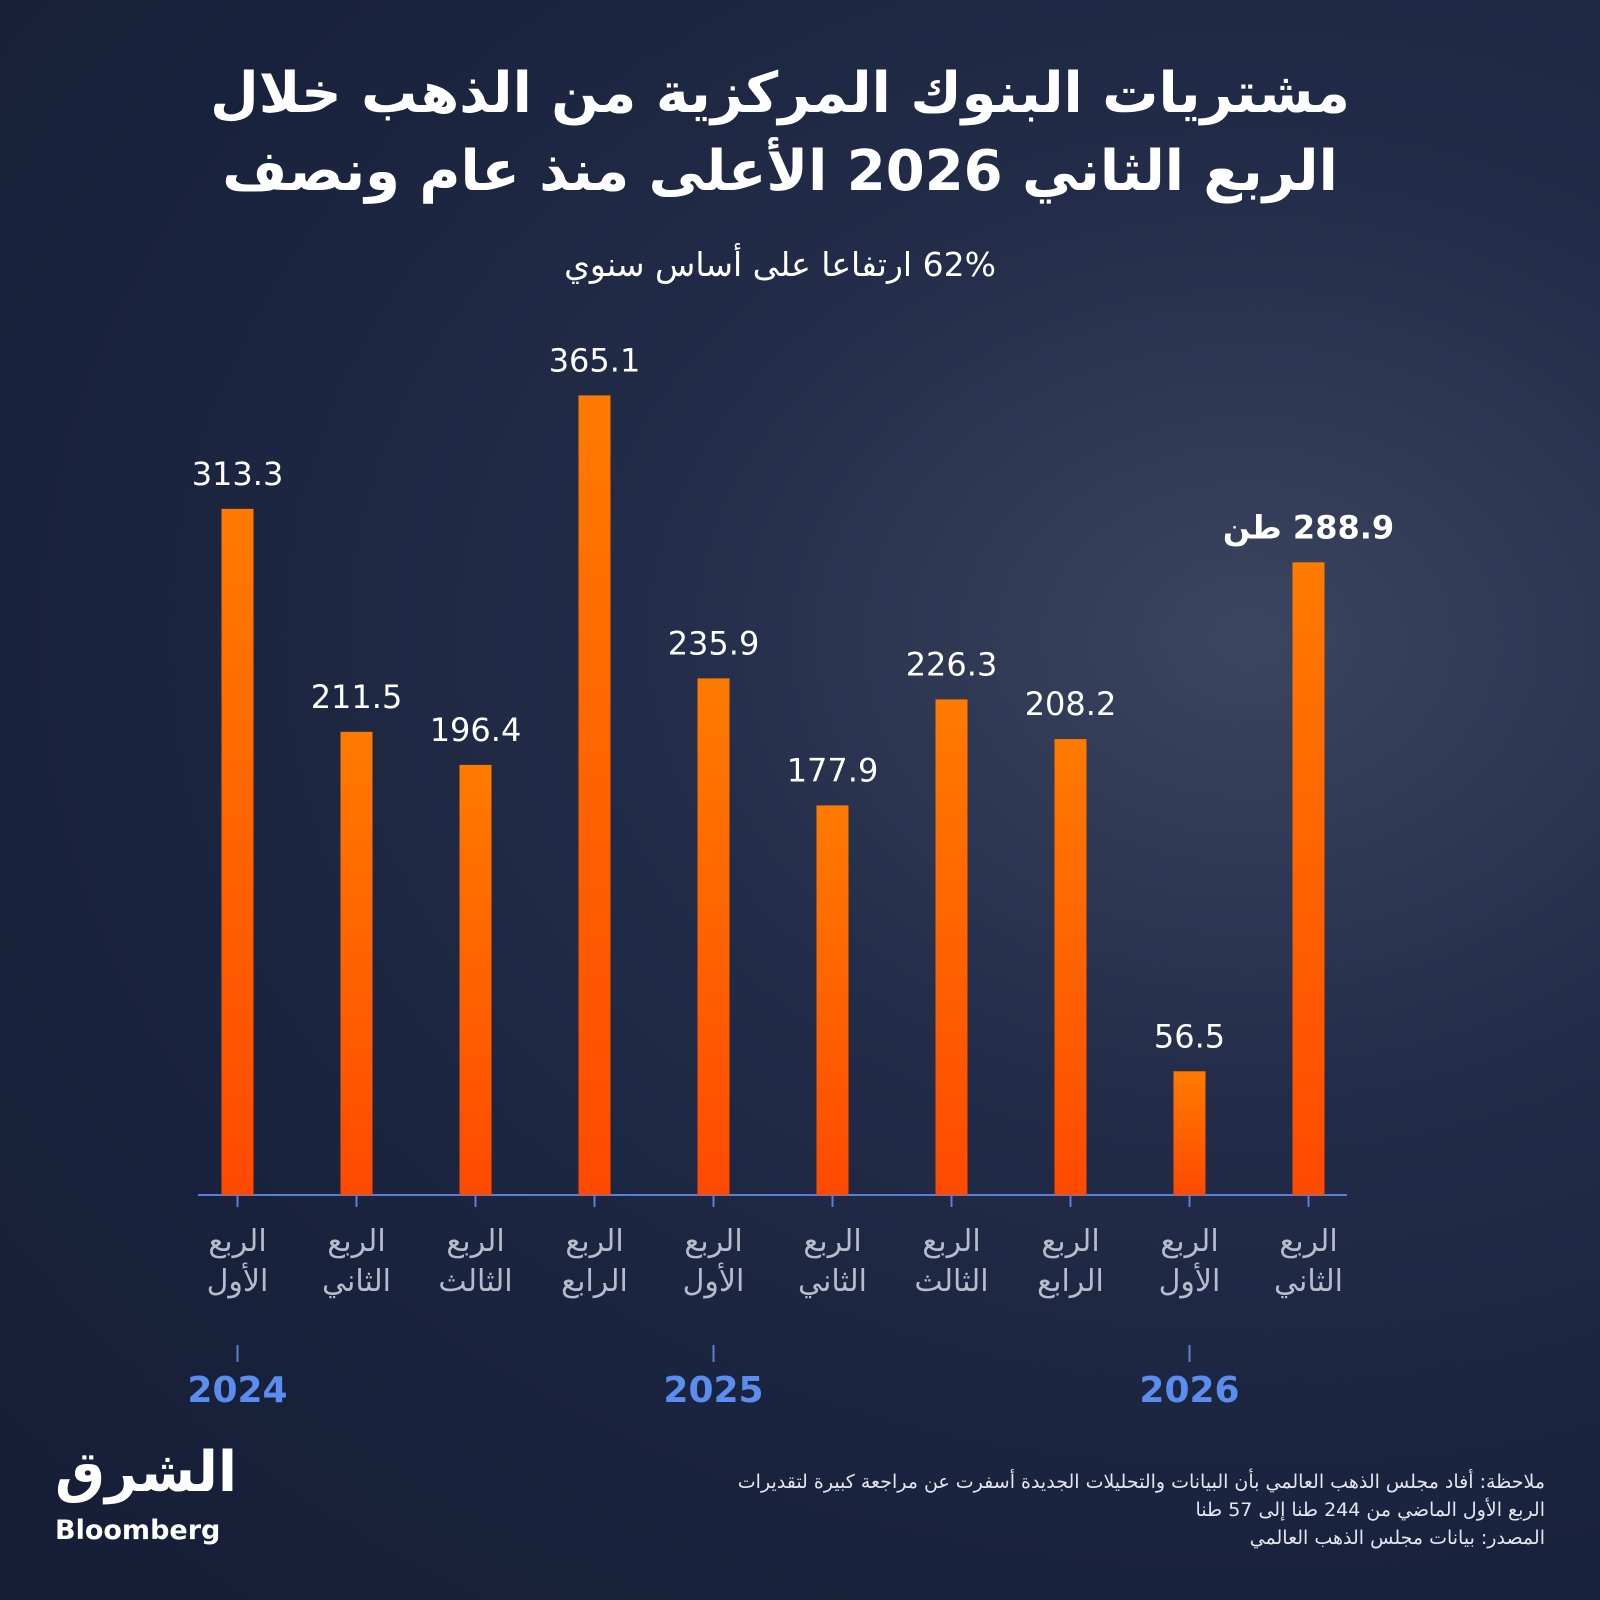  What do you see at coordinates (713, 1390) in the screenshot?
I see `year-label: 2025` at bounding box center [713, 1390].